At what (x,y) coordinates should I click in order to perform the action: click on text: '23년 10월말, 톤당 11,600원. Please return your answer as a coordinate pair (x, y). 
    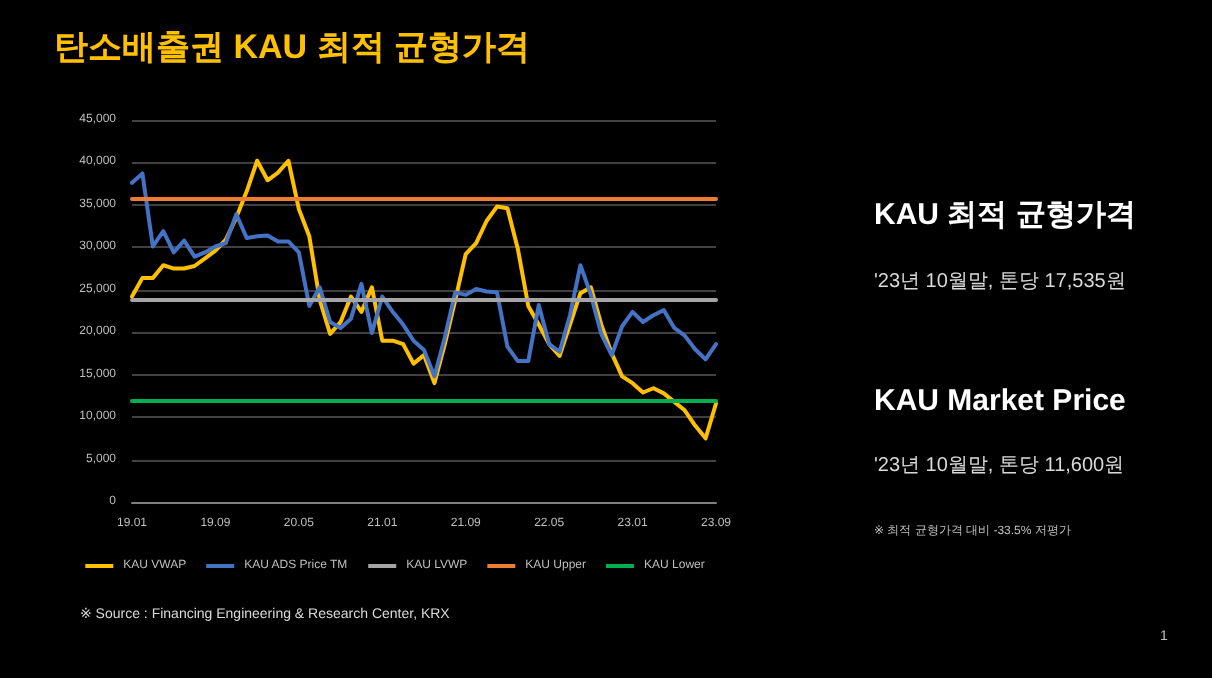
    Looking at the image, I should click on (999, 466).